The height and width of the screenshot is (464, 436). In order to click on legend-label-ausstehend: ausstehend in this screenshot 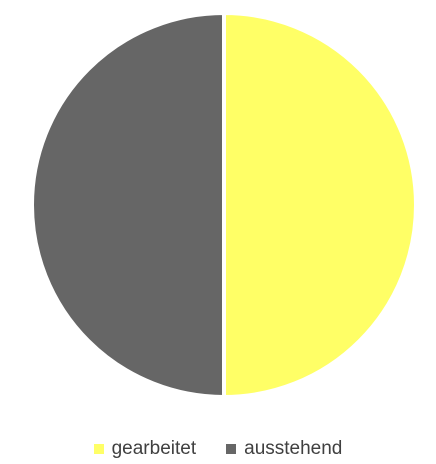, I will do `click(293, 448)`.